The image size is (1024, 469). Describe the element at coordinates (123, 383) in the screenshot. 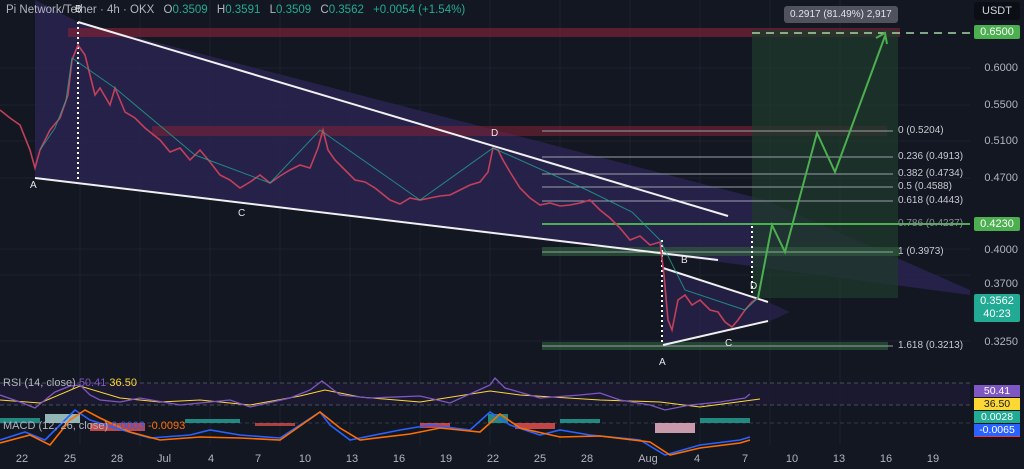

I see `rsi-ma-value: 36.50` at that location.